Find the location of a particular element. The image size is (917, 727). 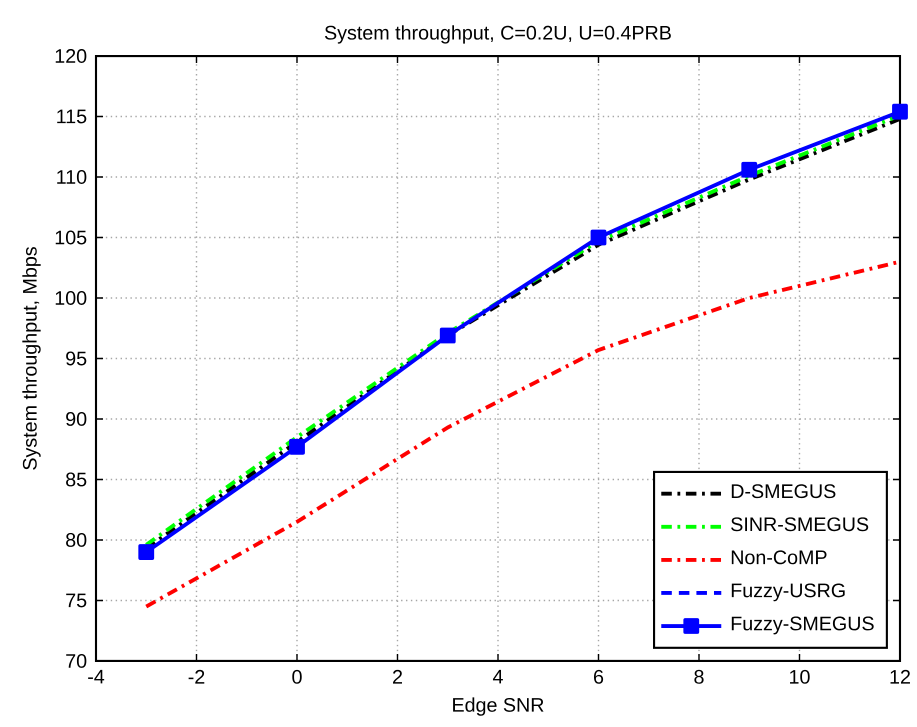

y-tick-label: 95 is located at coordinates (76, 359).